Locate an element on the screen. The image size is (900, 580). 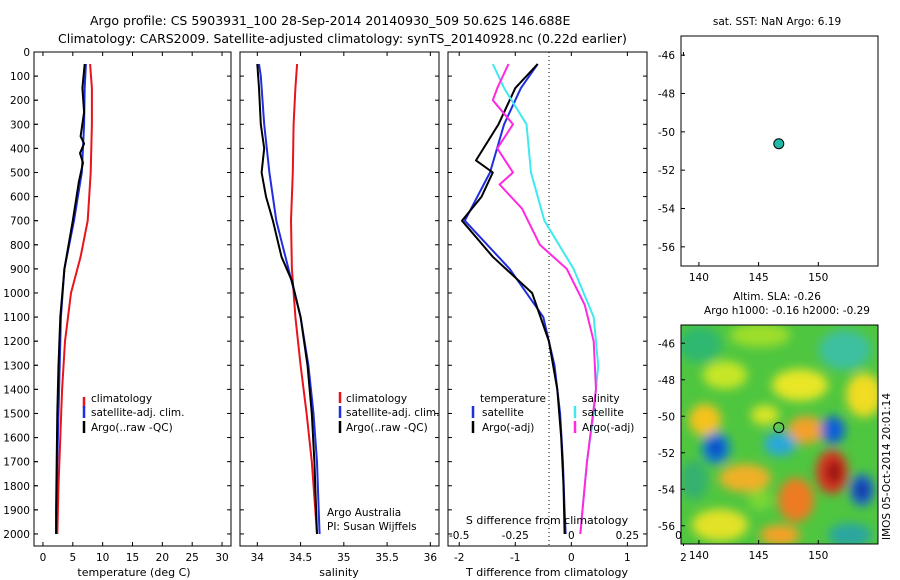
difference-series is located at coordinates (530, 299).